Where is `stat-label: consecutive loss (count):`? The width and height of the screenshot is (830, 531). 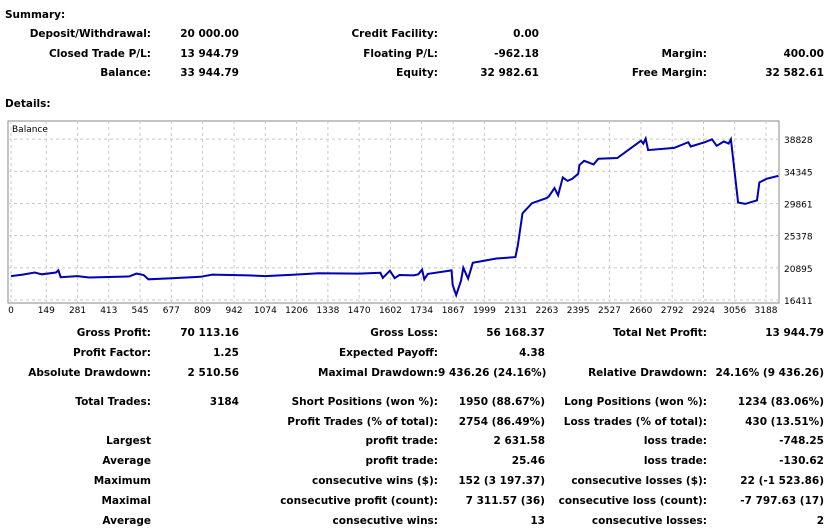 stat-label: consecutive loss (count): is located at coordinates (632, 501).